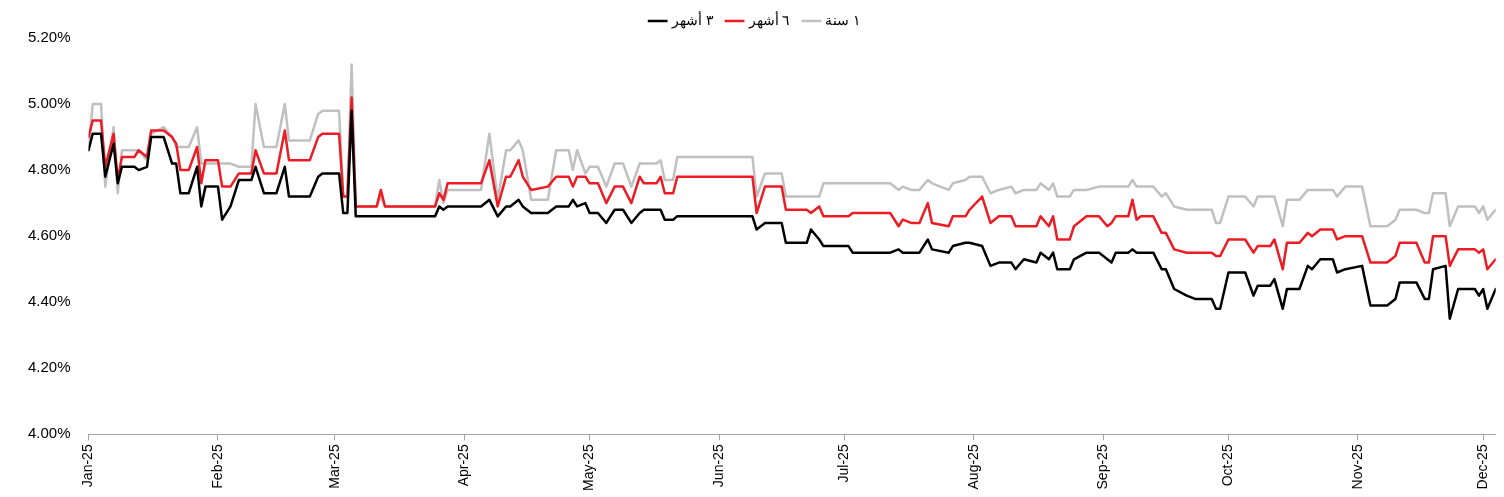  I want to click on y-tick-label: 4.40%, so click(49, 301).